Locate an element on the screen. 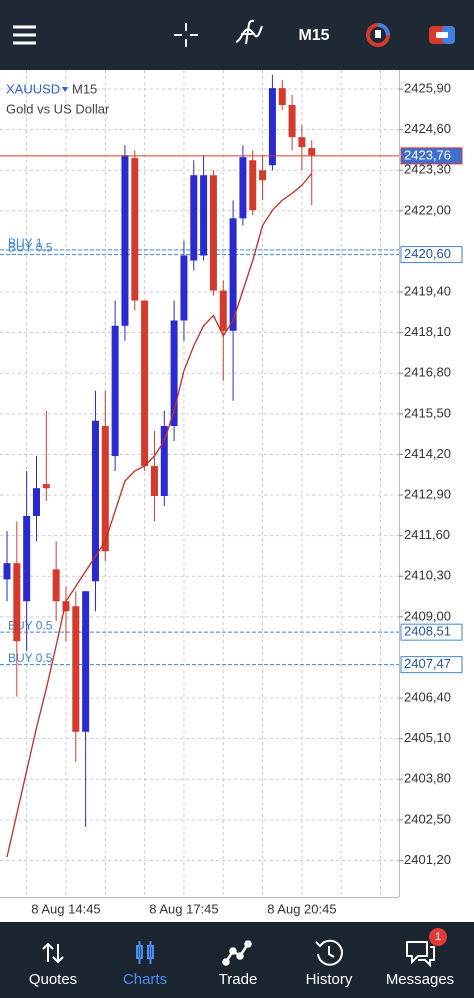 This screenshot has width=474, height=998. y-tick-label: 2416,80 is located at coordinates (427, 372).